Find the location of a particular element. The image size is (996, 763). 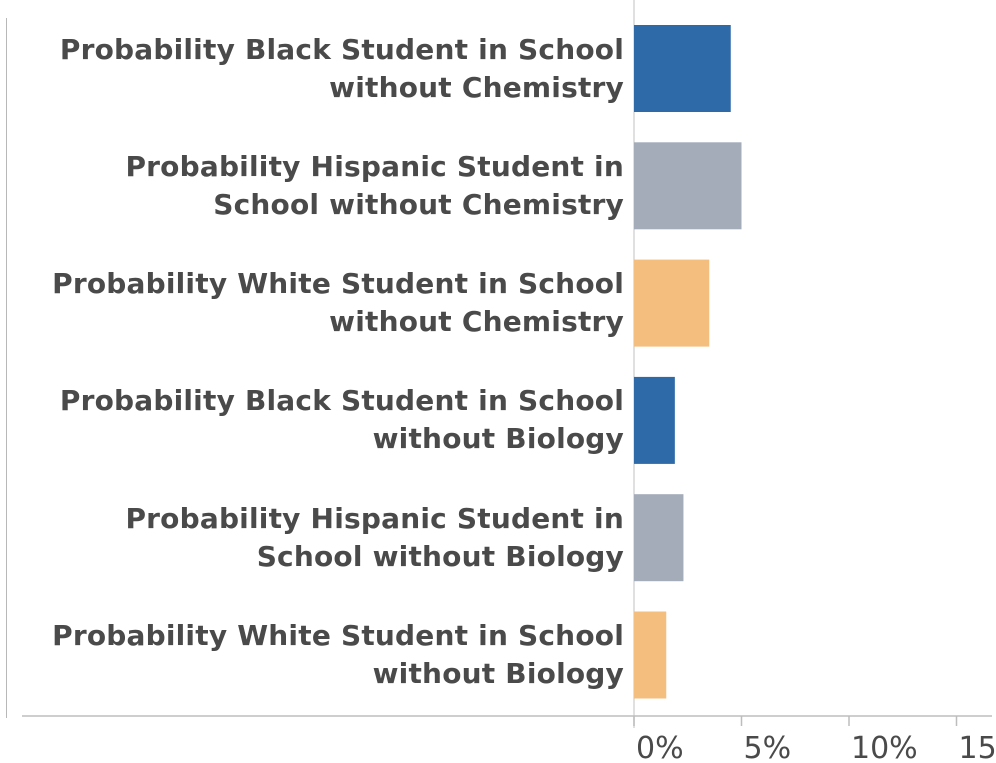

category-label-line: School without Chemistry is located at coordinates (418, 204).